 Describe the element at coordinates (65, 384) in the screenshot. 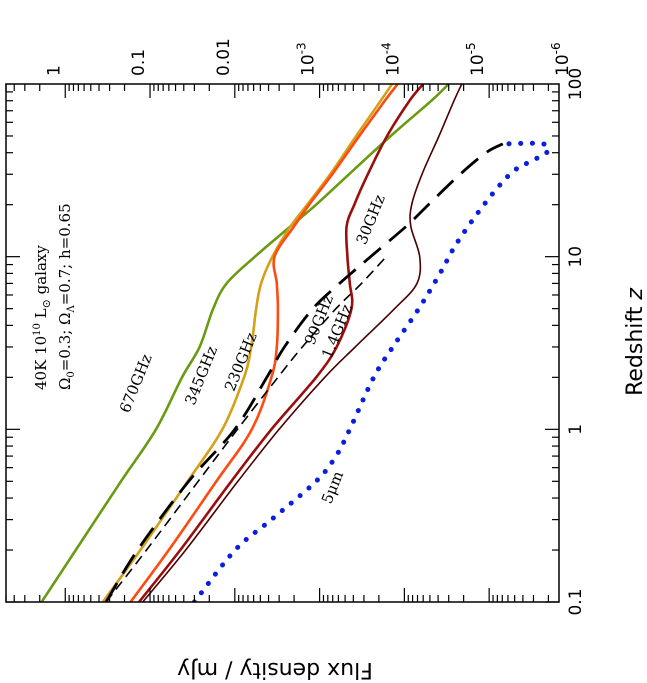

I see `omega0-symbol: Ω` at that location.